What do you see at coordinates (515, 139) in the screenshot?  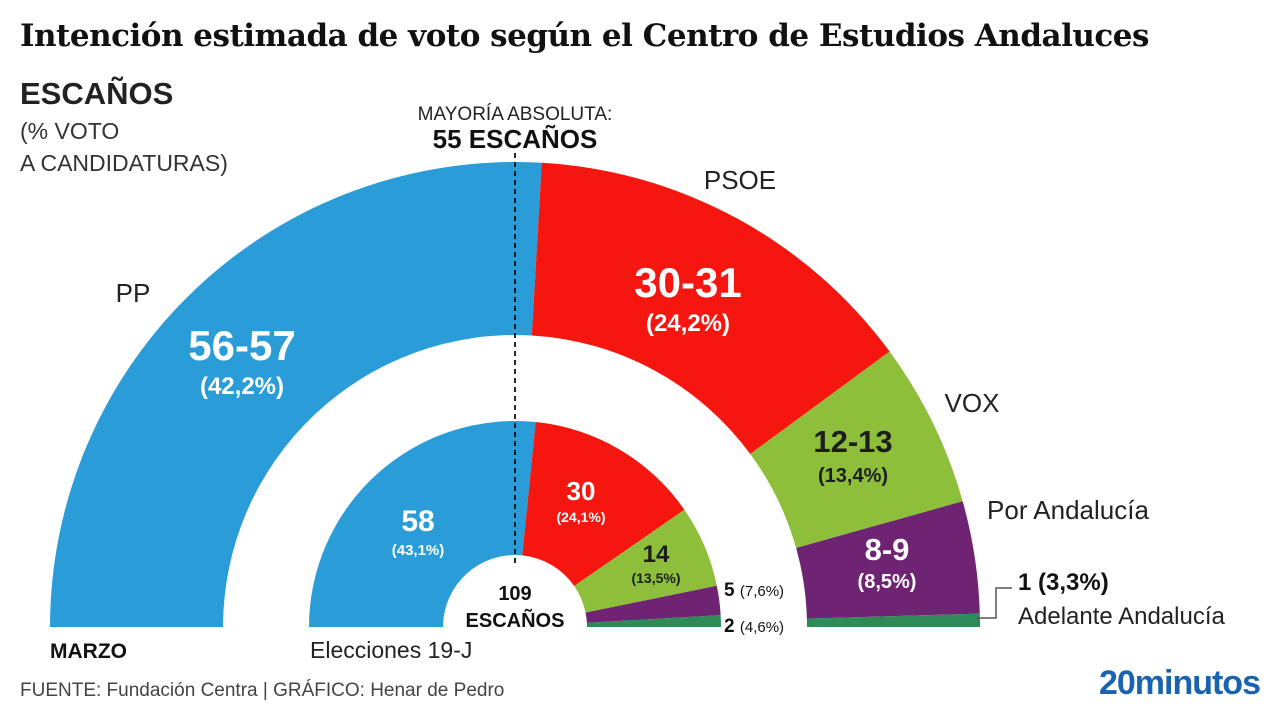 I see `majority-label-2: 55 ESCAÑOS` at bounding box center [515, 139].